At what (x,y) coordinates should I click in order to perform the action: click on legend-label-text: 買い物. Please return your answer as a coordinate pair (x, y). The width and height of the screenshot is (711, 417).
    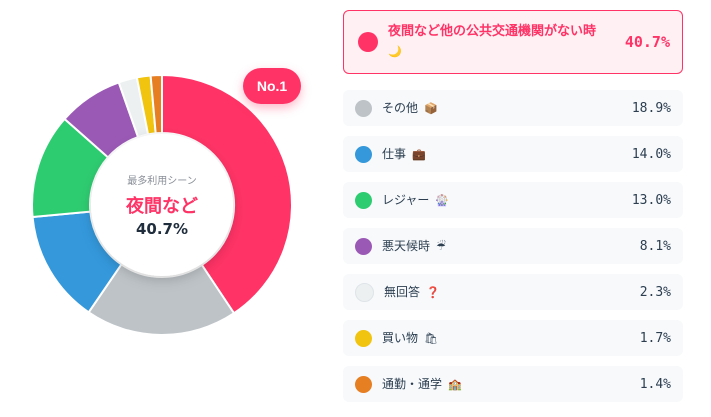
    Looking at the image, I should click on (400, 337).